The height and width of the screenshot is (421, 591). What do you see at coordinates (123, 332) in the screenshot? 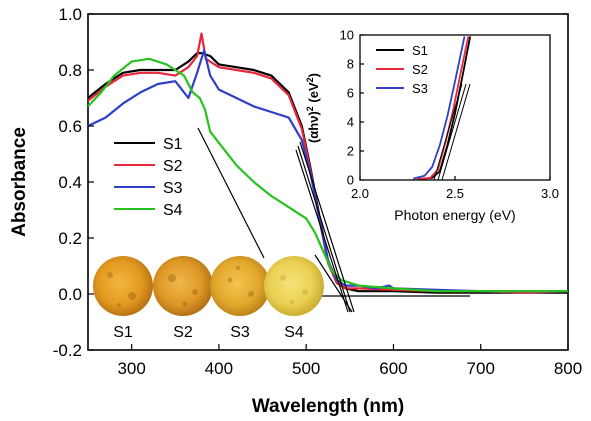
I see `photo-label-s1: S1` at bounding box center [123, 332].